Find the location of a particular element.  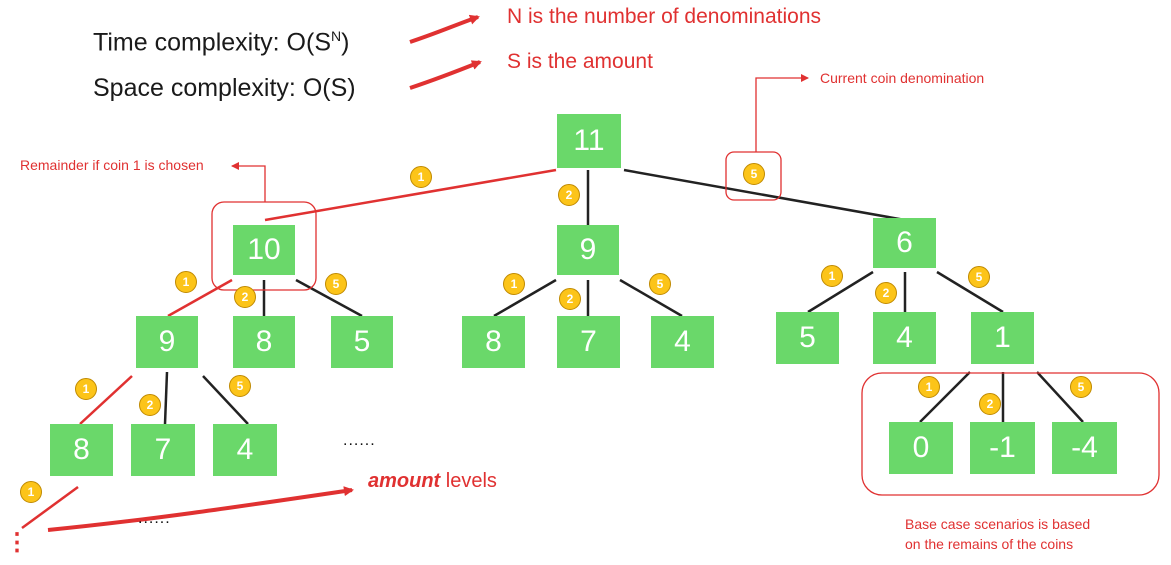

base-case-line2: on the remains of the coins is located at coordinates (989, 544).